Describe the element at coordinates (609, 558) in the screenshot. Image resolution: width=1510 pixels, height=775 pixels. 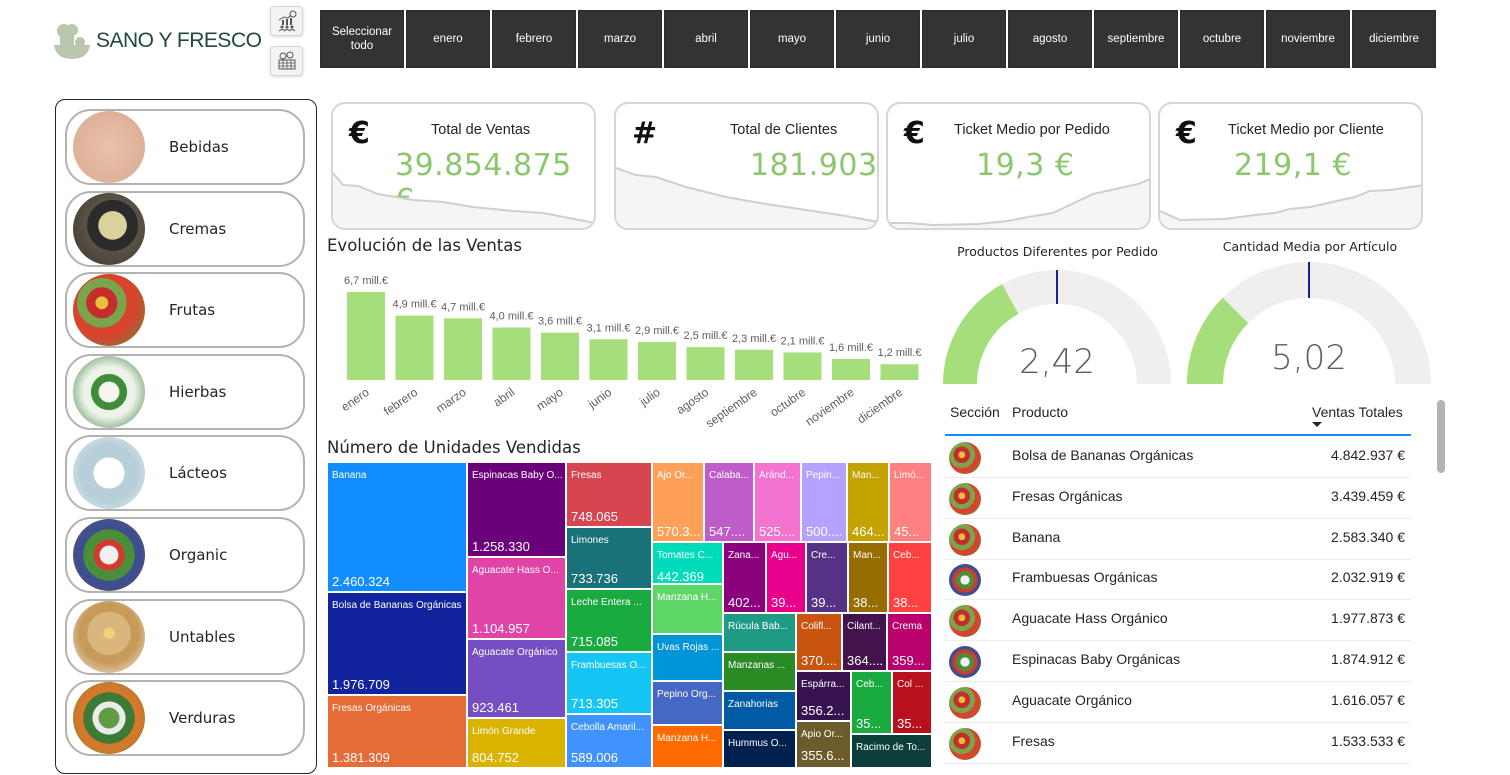
I see `treemap-tile: Limones 733.736` at that location.